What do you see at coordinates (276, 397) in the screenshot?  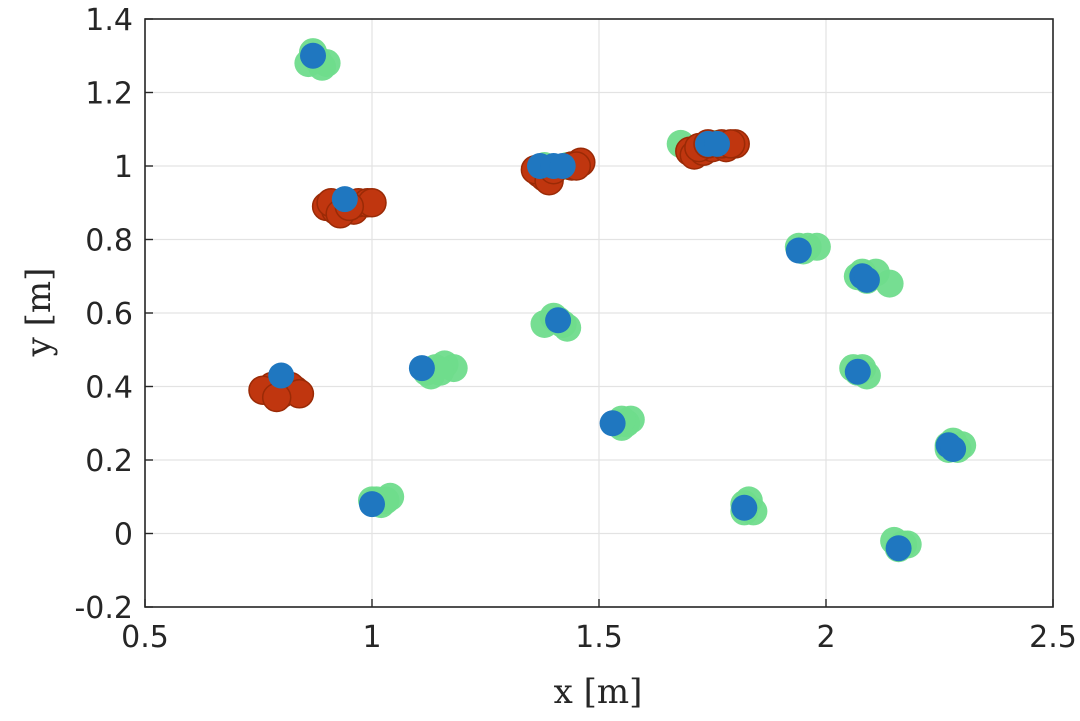 I see `red-point` at bounding box center [276, 397].